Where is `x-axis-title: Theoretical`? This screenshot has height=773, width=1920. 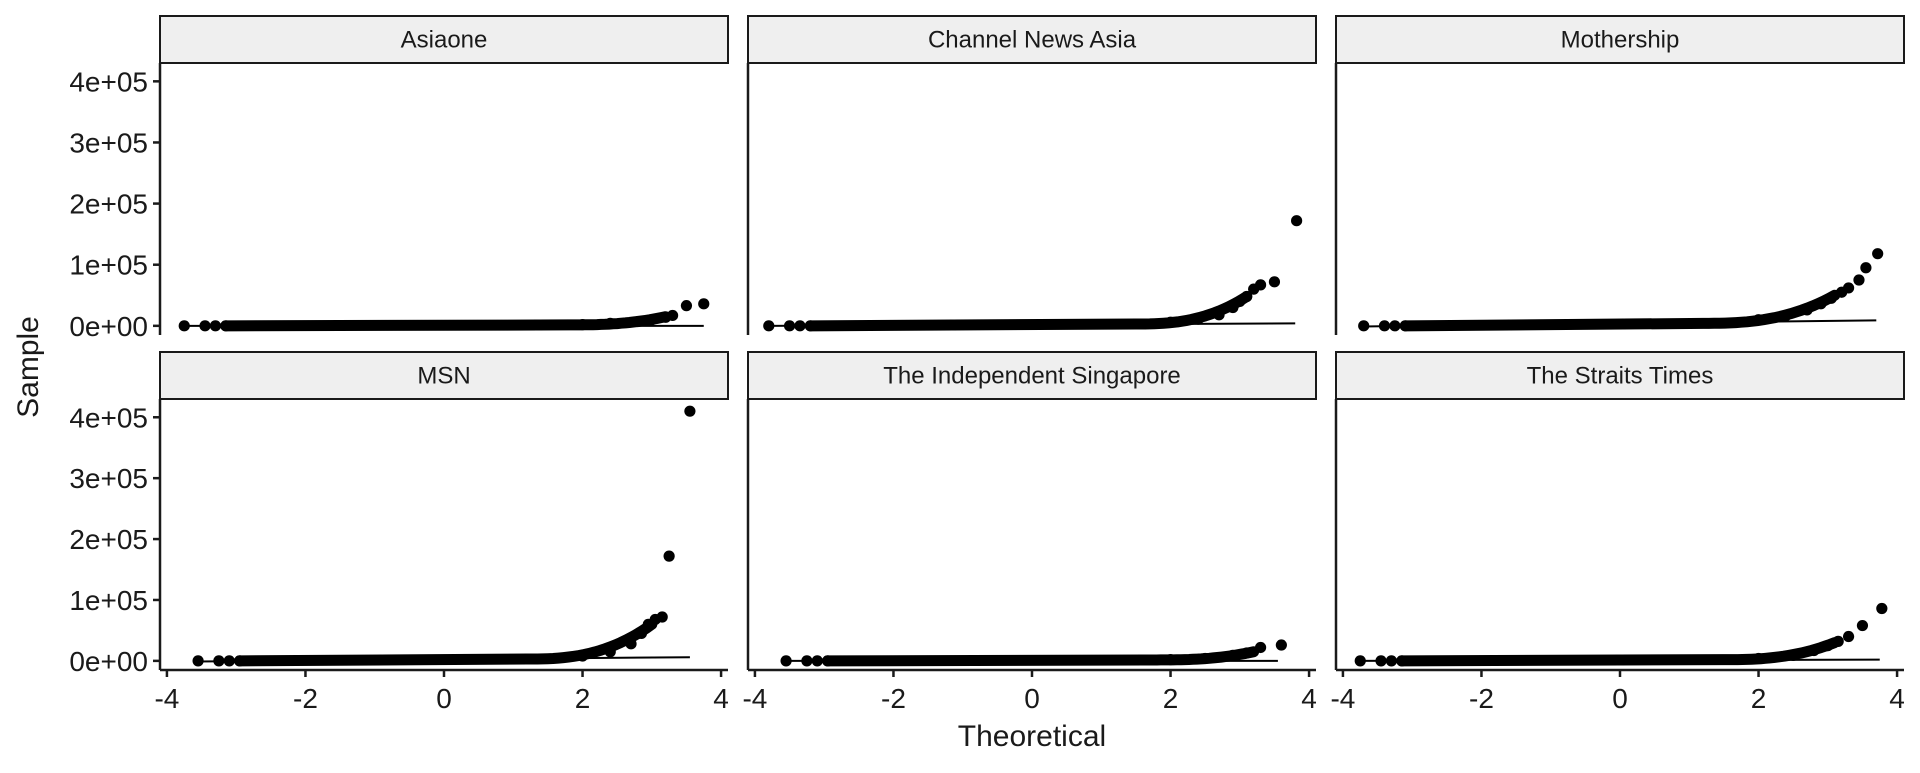 x-axis-title: Theoretical is located at coordinates (1032, 736).